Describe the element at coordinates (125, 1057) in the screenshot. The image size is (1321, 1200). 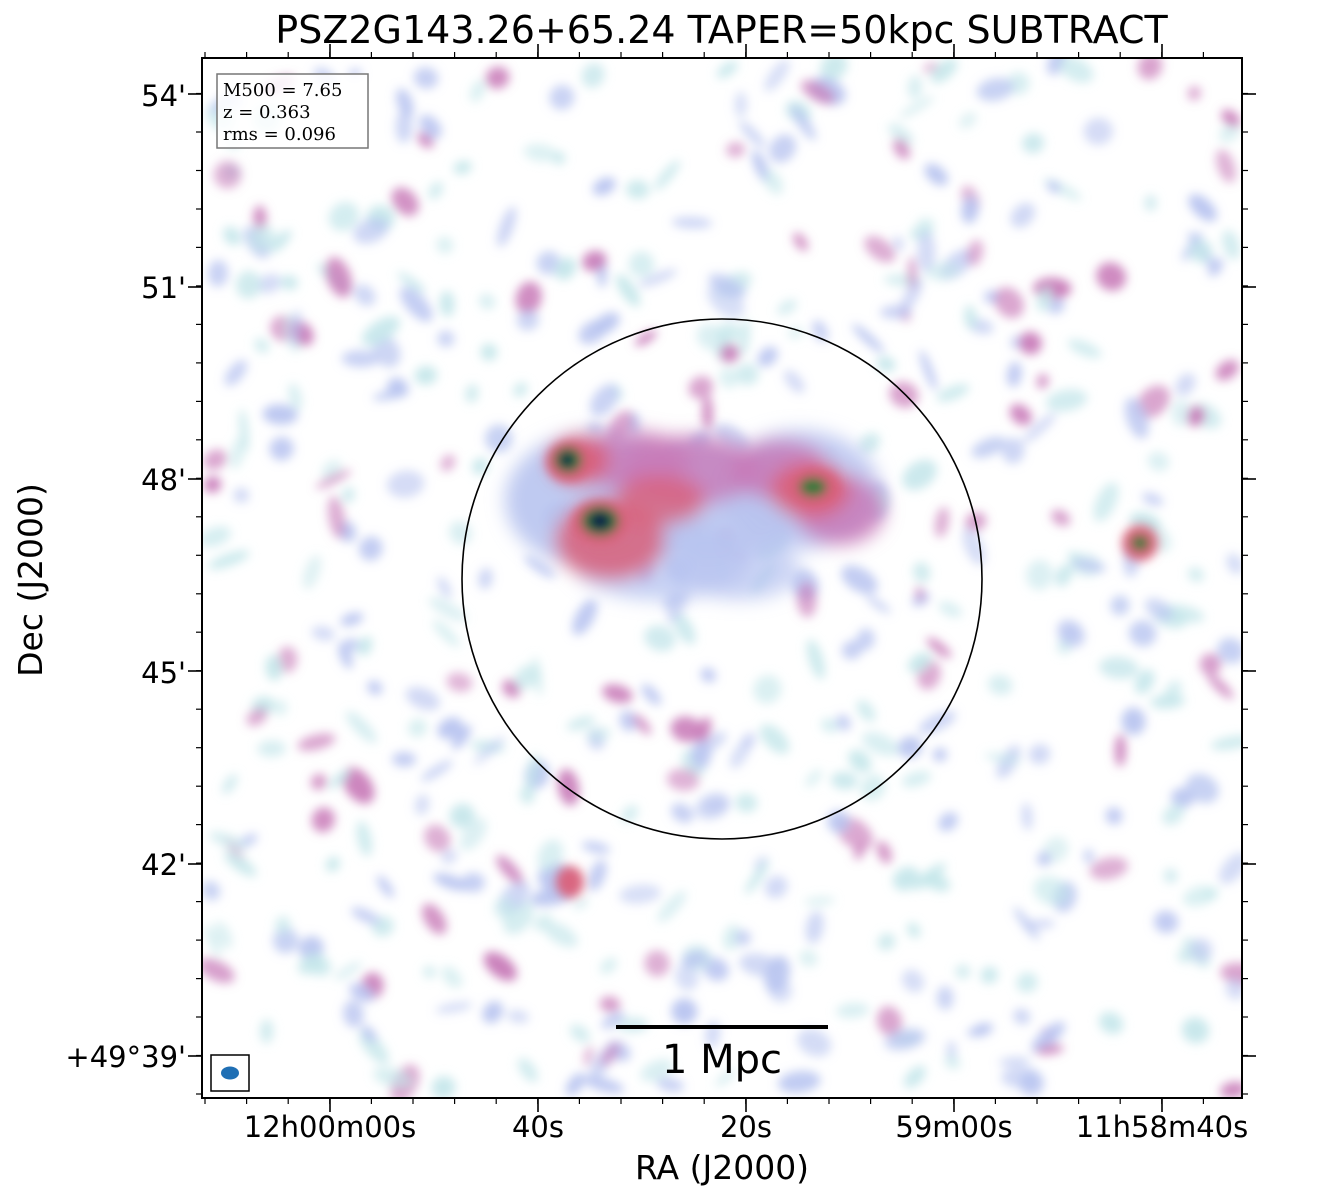
I see `y-tick-label: +49°39'` at that location.